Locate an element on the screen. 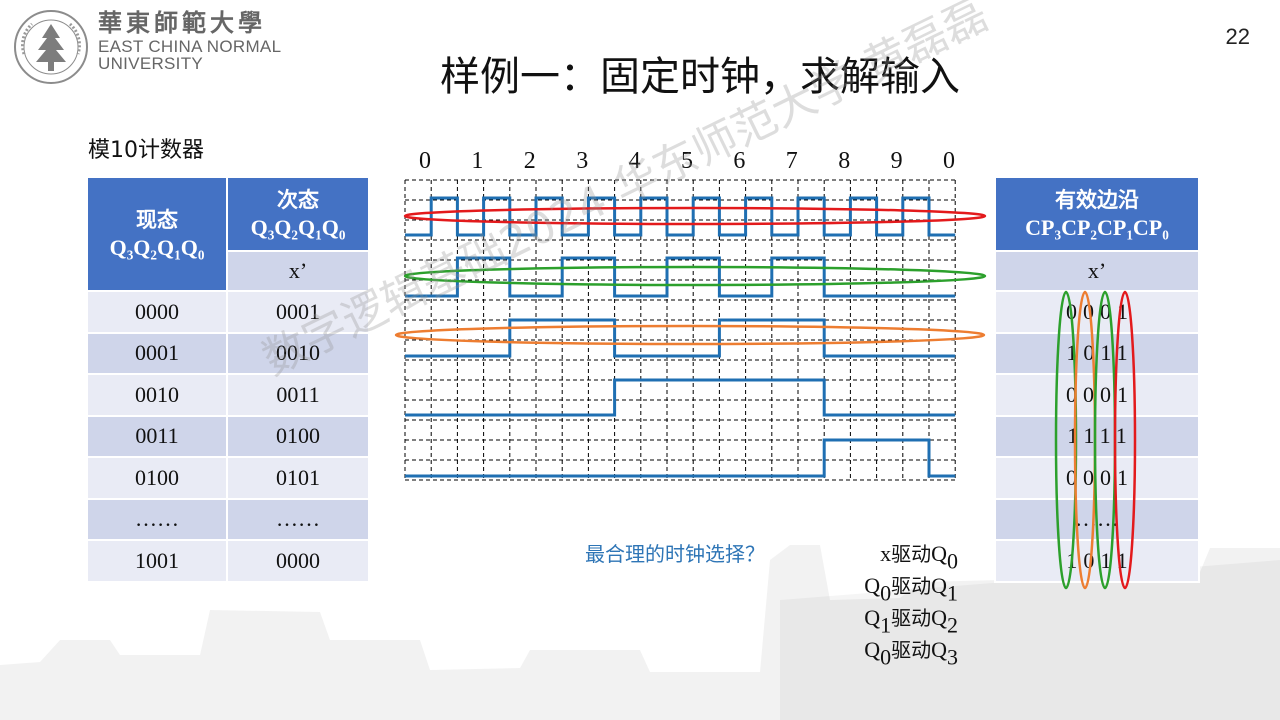 Image resolution: width=1280 pixels, height=720 pixels. next-state-cell: 0001 is located at coordinates (298, 312).